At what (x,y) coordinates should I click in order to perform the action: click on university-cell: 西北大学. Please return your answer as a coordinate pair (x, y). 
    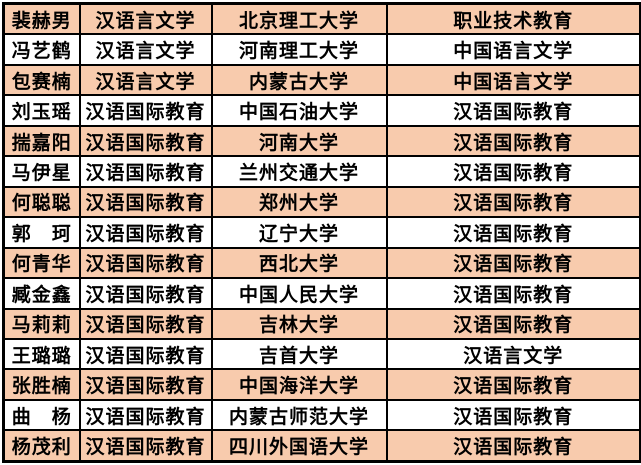
    Looking at the image, I should click on (299, 263).